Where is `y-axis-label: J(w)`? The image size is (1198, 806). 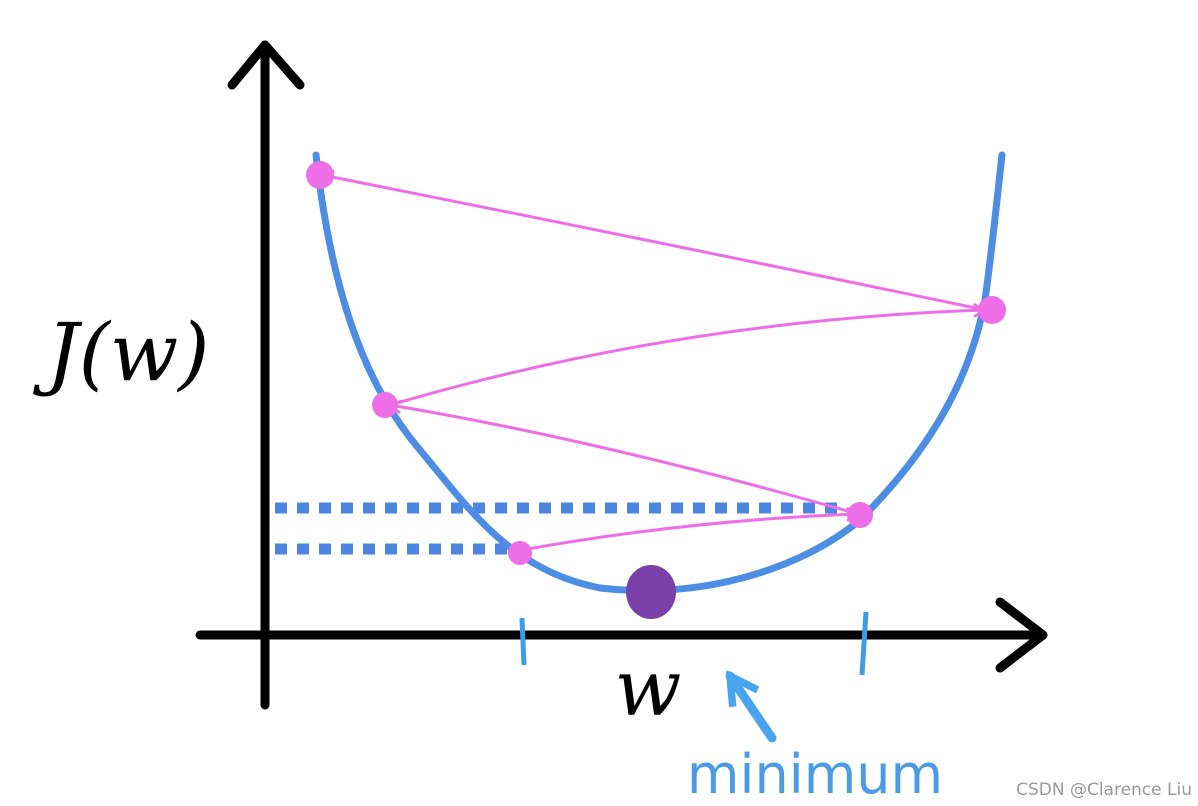
y-axis-label: J(w) is located at coordinates (121, 352).